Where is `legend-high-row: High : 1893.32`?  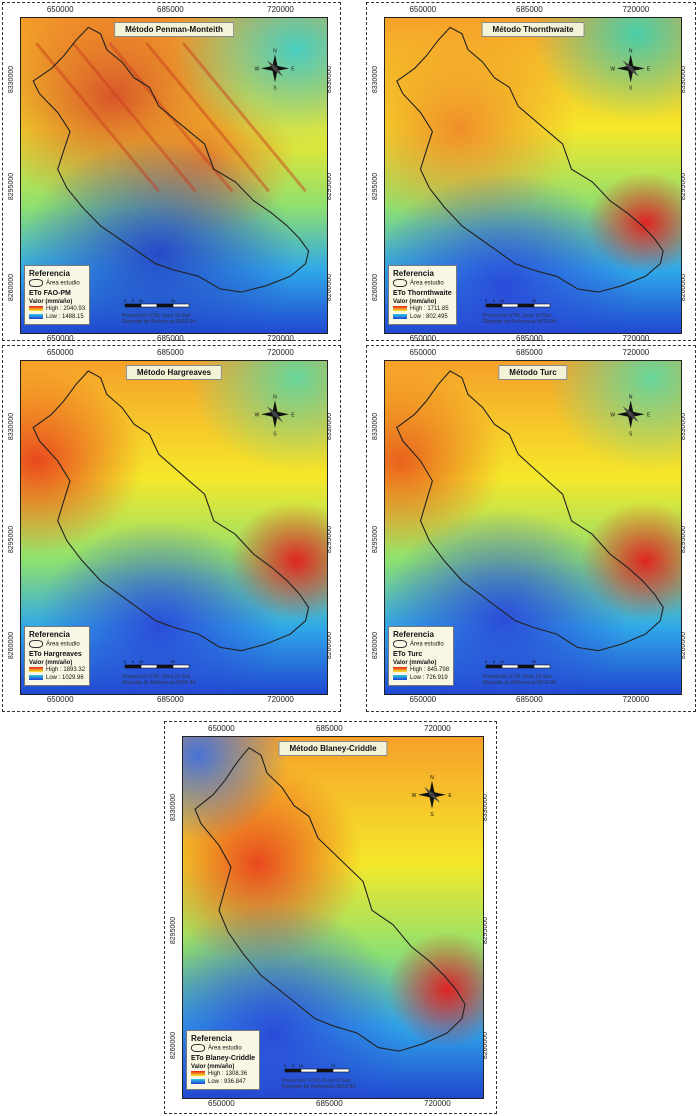 legend-high-row: High : 1893.32 is located at coordinates (57, 671).